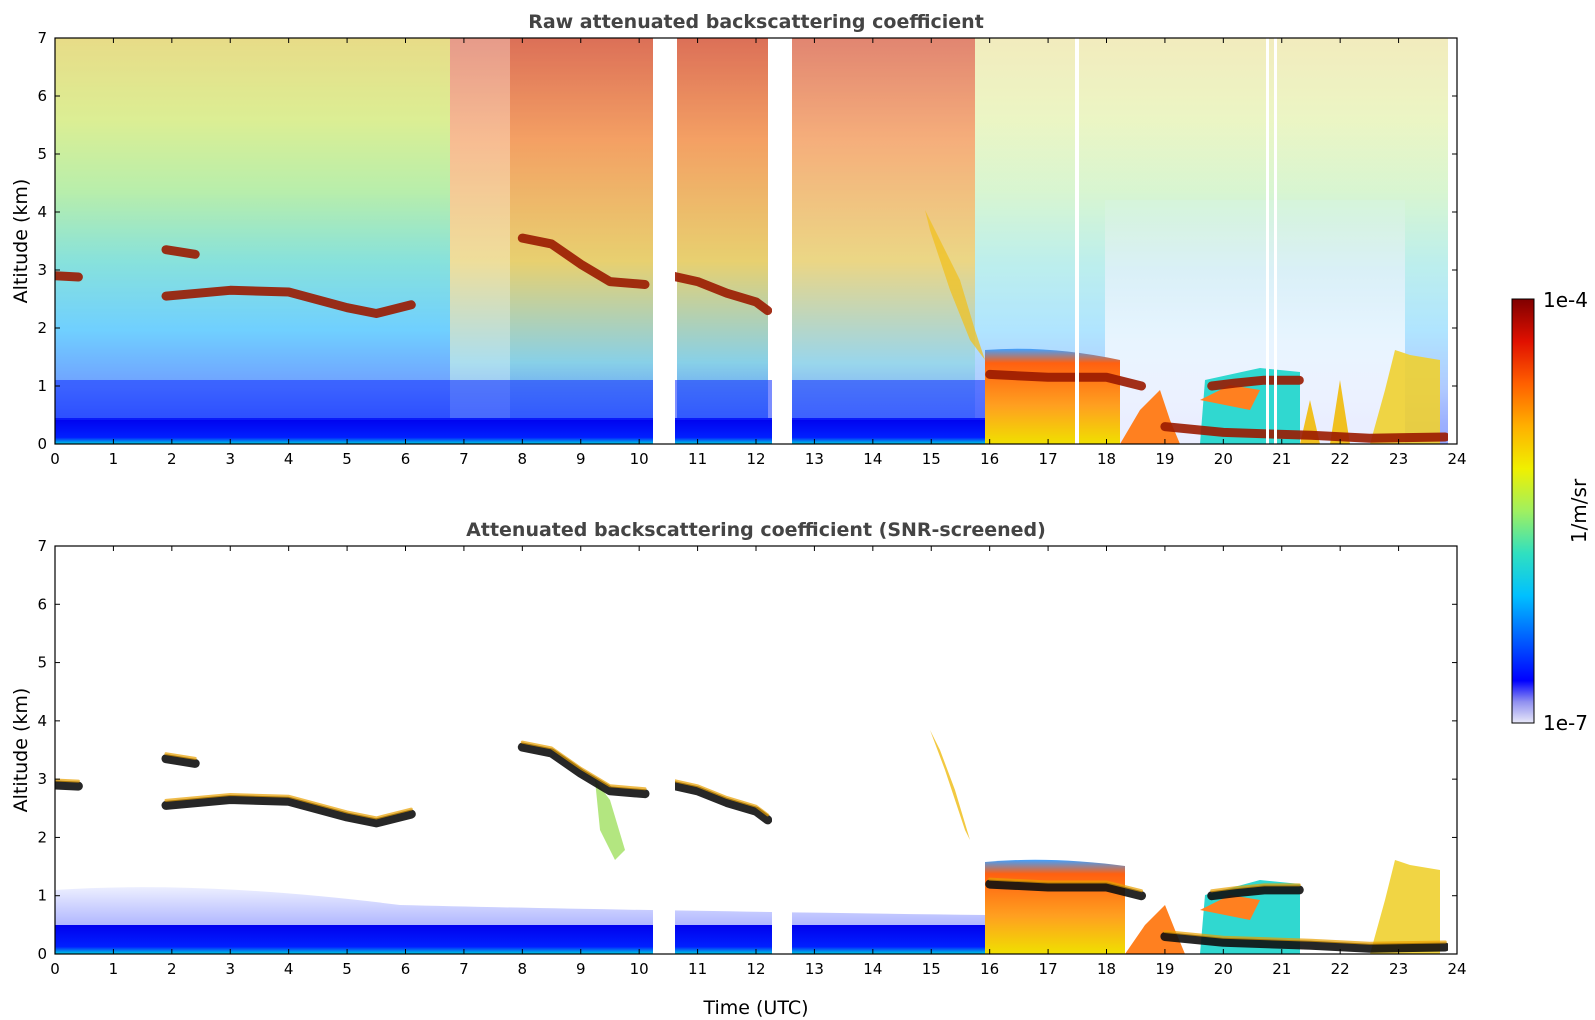  What do you see at coordinates (581, 969) in the screenshot?
I see `panel-2-xtick-label: 9` at bounding box center [581, 969].